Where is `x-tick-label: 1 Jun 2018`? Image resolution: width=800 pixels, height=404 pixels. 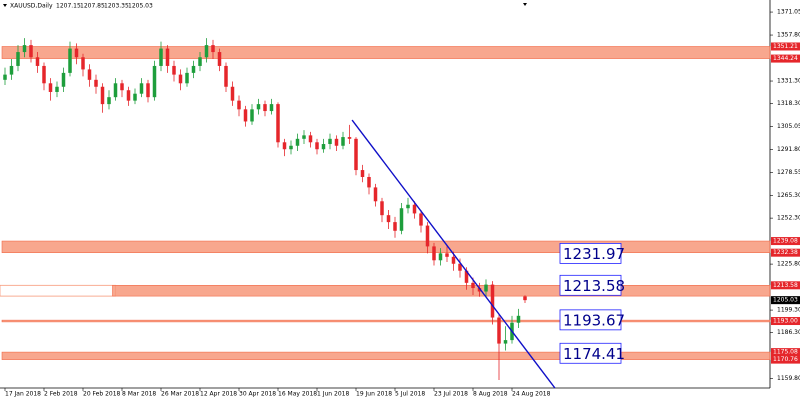
x-tick-label: 1 Jun 2018 is located at coordinates (333, 394).